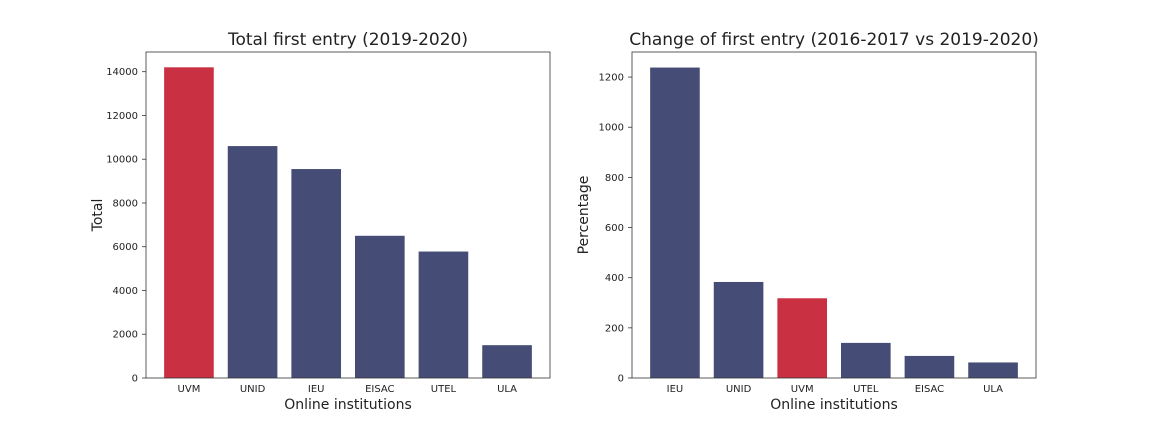  Describe the element at coordinates (347, 40) in the screenshot. I see `chart-title: Total first entry (2019-2020)` at that location.